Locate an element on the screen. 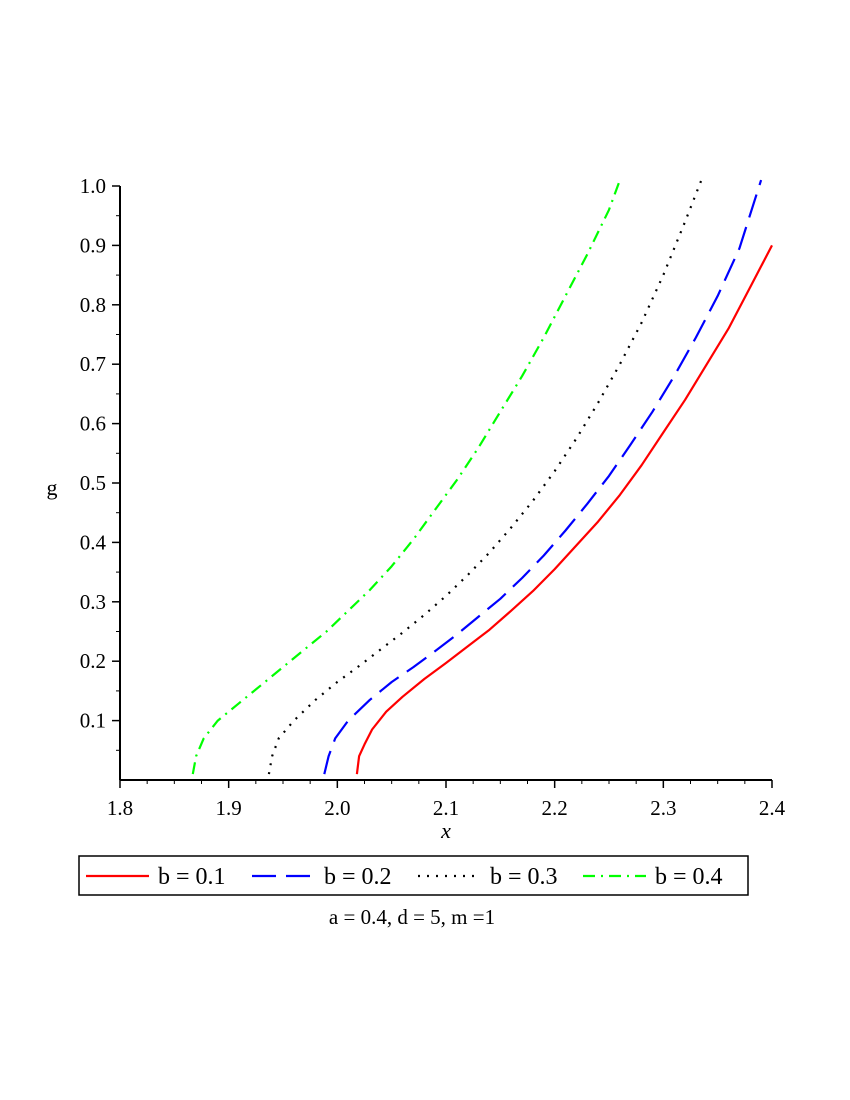 The image size is (850, 1100). y-tick-label: 0.5 is located at coordinates (93, 483).